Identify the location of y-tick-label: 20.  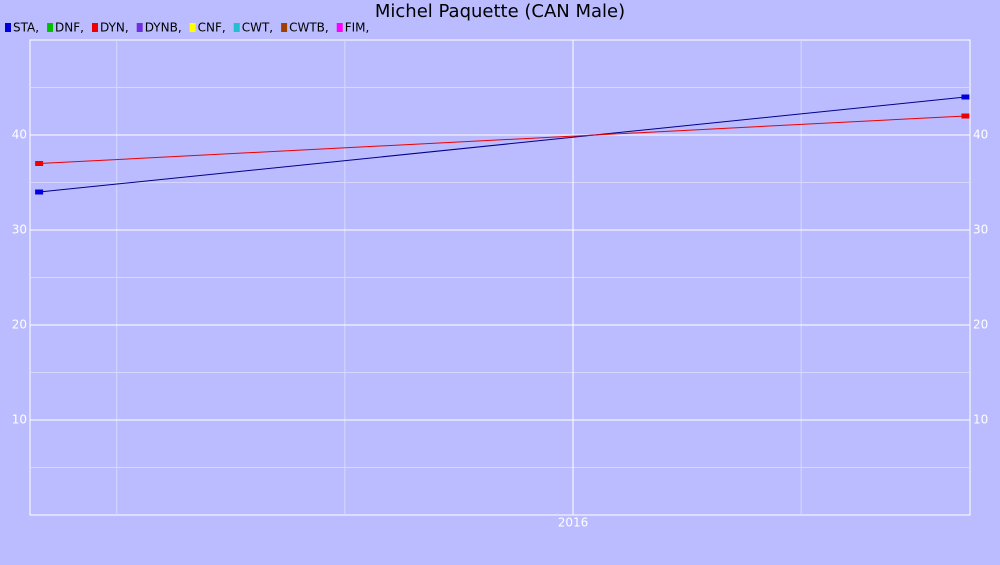
(19, 325).